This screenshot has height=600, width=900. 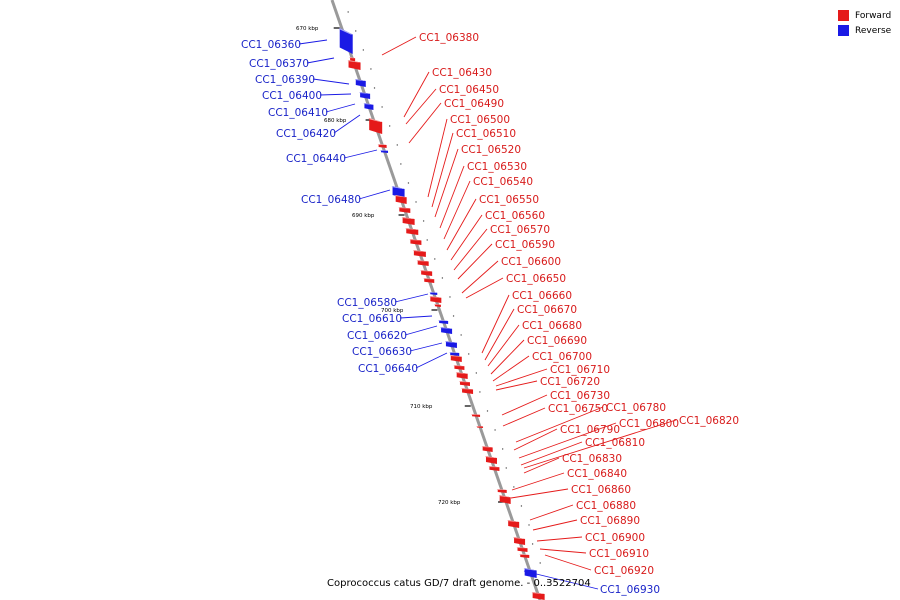 What do you see at coordinates (557, 341) in the screenshot?
I see `gene-label-cc1-06690: CC1_06690` at bounding box center [557, 341].